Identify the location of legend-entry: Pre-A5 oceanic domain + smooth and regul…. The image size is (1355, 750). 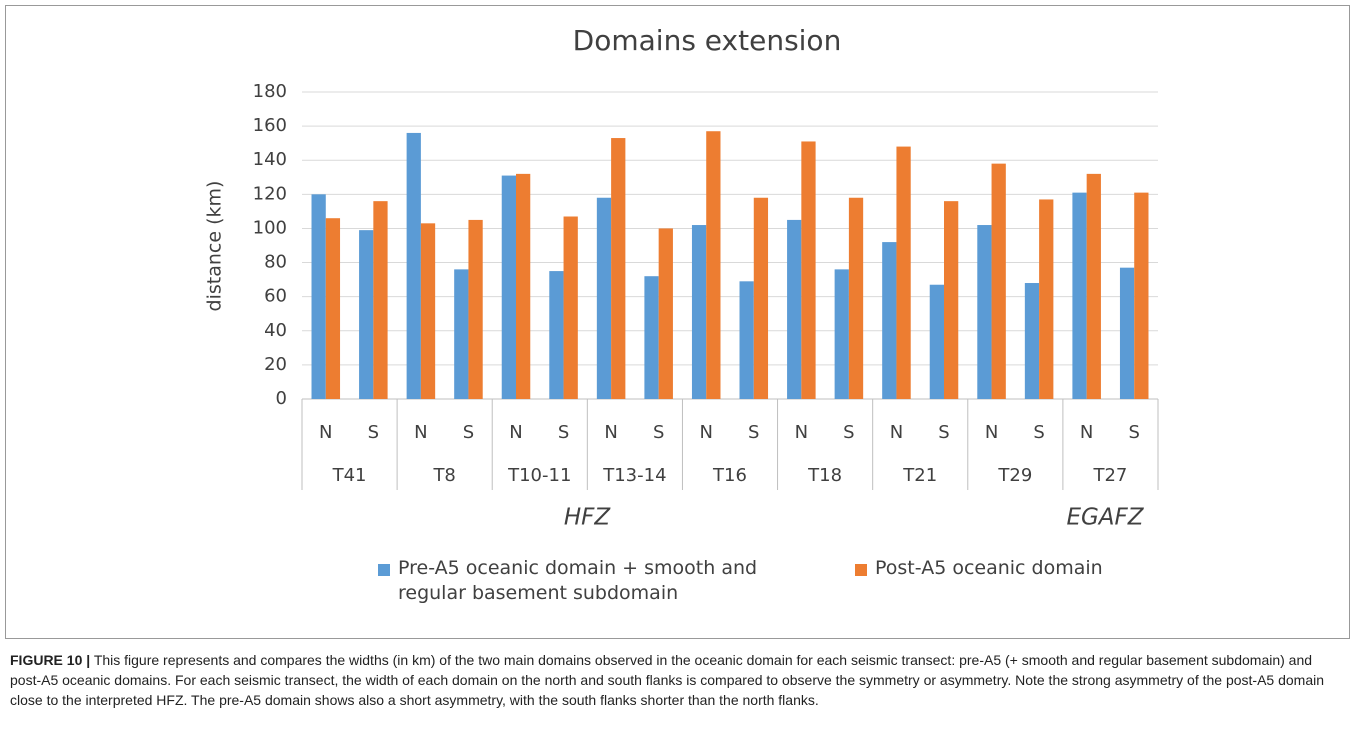
(578, 580).